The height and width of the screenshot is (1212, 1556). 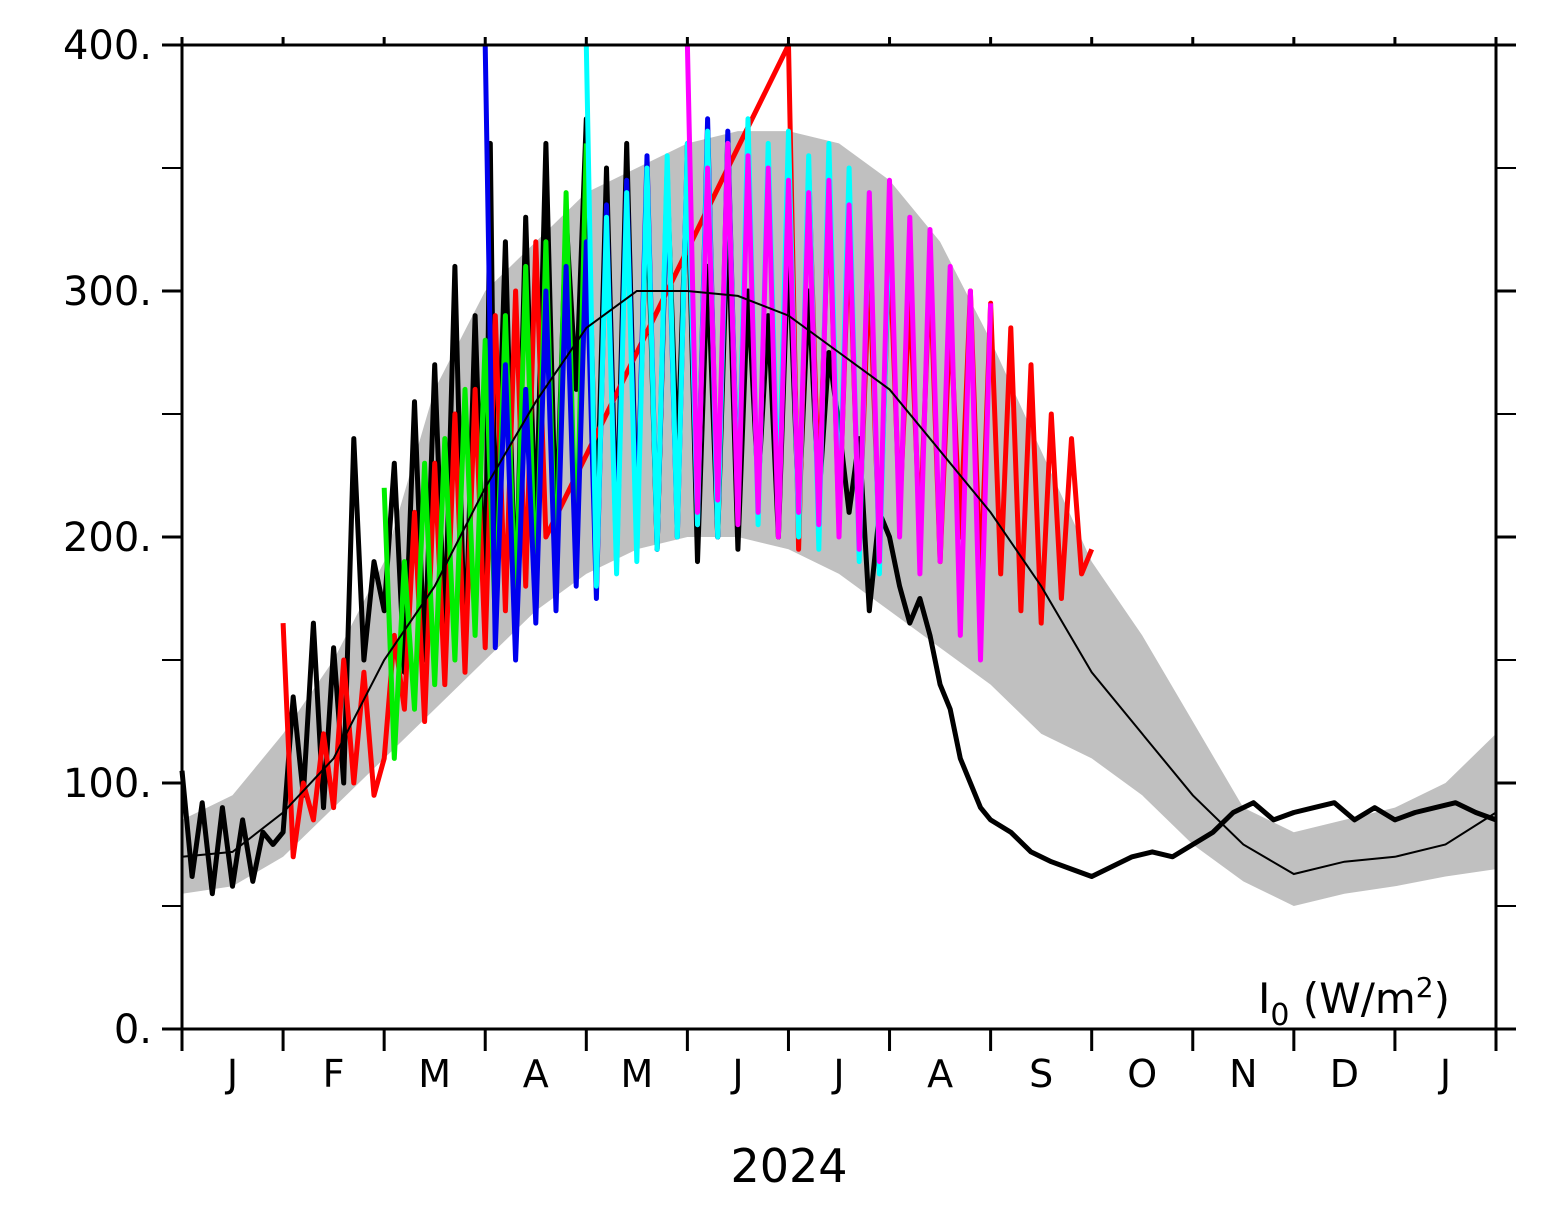 What do you see at coordinates (1279, 1015) in the screenshot?
I see `annotation-sub: 0` at bounding box center [1279, 1015].